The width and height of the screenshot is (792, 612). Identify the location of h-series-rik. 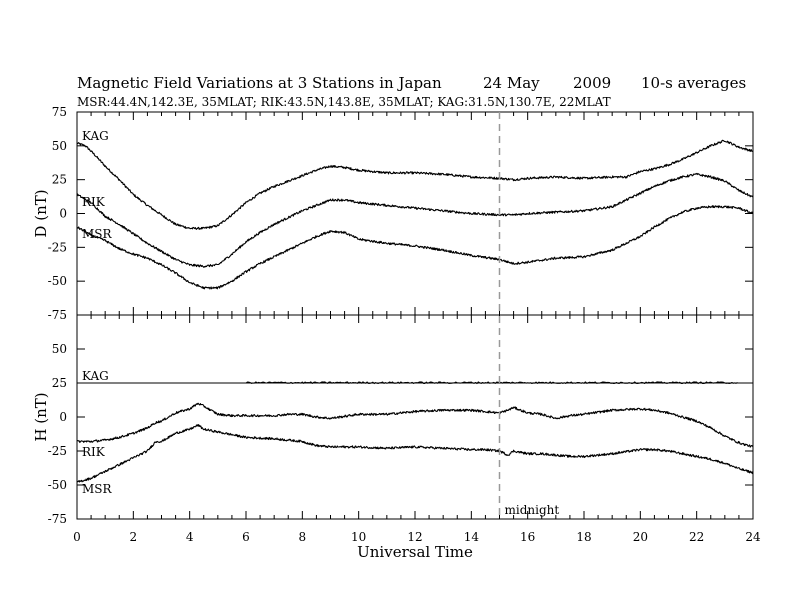
(415, 425).